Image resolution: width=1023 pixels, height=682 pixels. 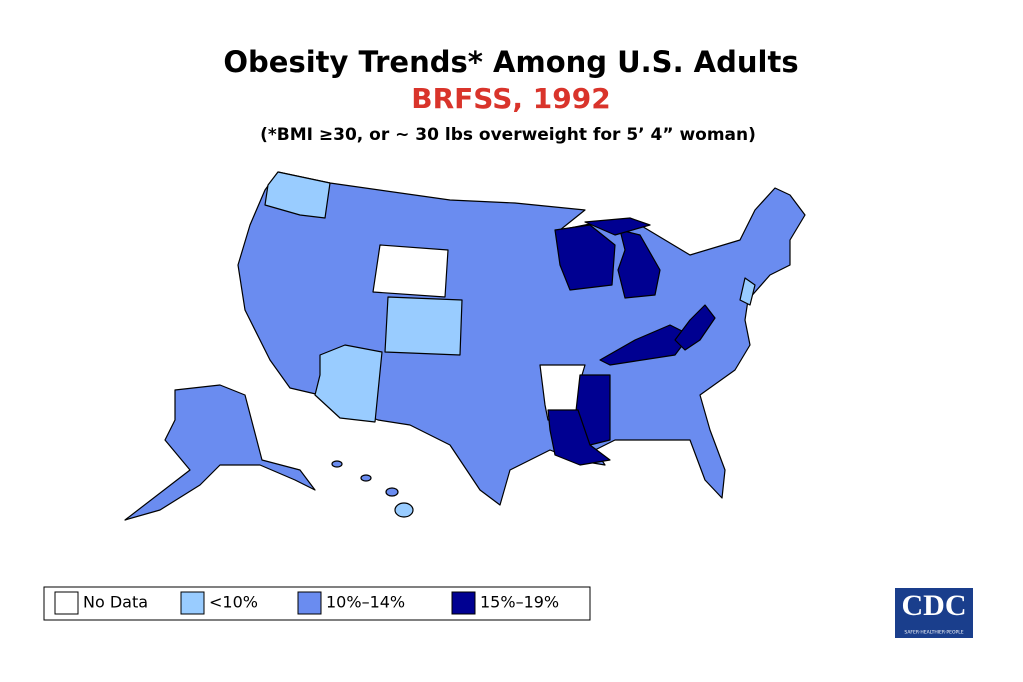 What do you see at coordinates (233, 602) in the screenshot?
I see `legend-label: <10%` at bounding box center [233, 602].